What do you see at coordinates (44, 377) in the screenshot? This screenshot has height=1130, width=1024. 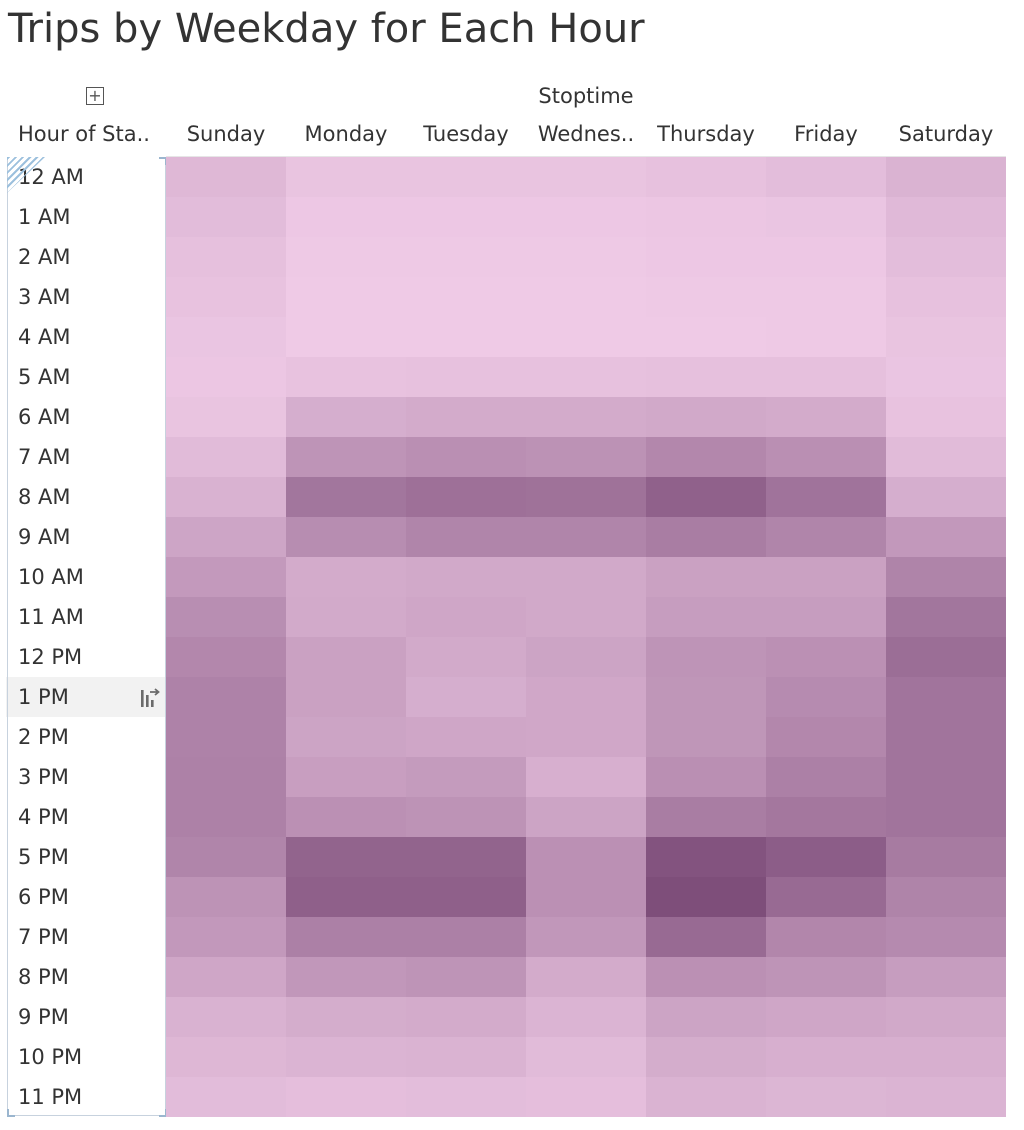 I see `row-label: 5 AM` at bounding box center [44, 377].